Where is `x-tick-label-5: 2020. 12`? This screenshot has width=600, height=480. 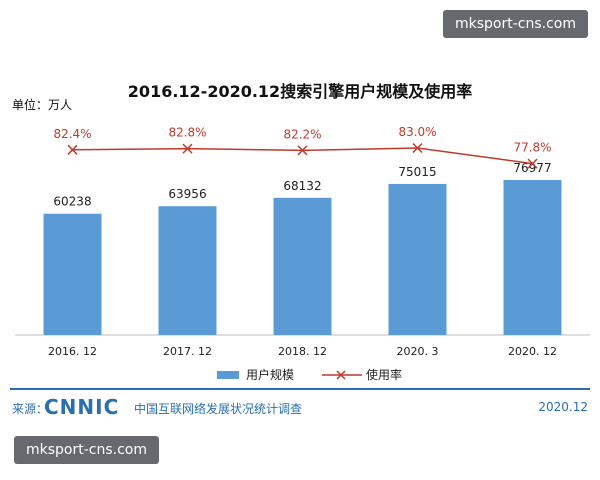
x-tick-label-5: 2020. 12 is located at coordinates (532, 351).